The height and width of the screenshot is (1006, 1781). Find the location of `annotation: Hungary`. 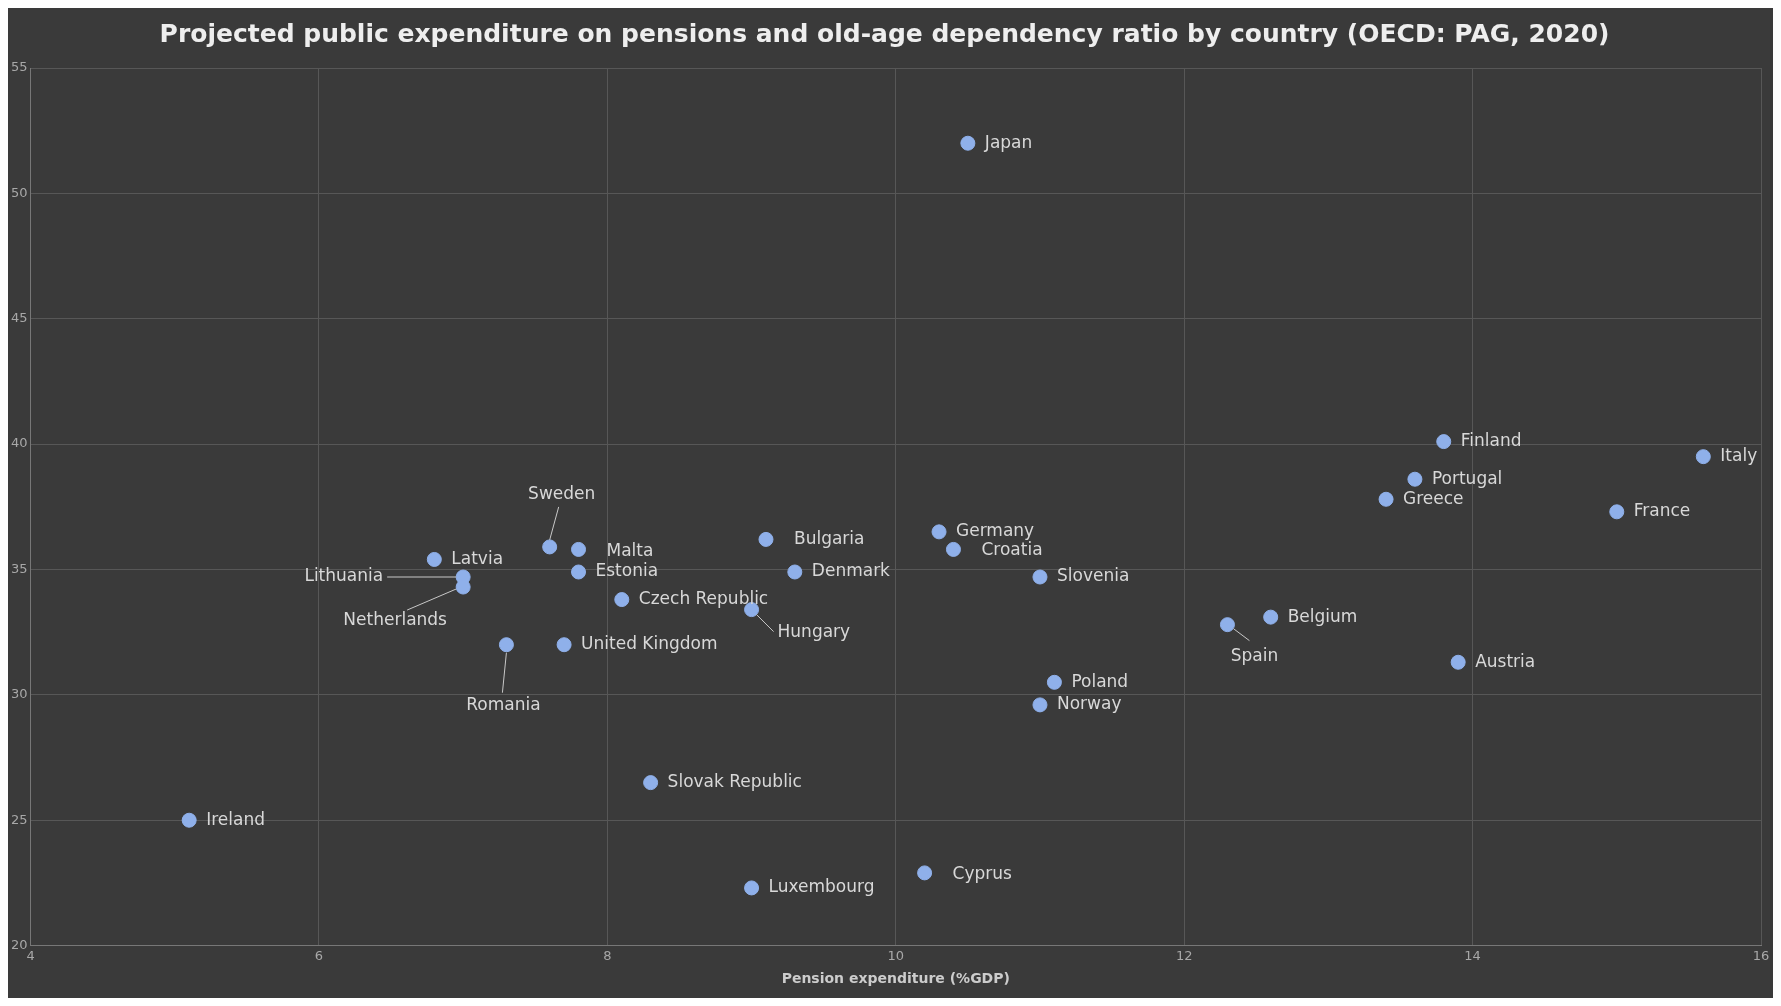

annotation: Hungary is located at coordinates (814, 631).